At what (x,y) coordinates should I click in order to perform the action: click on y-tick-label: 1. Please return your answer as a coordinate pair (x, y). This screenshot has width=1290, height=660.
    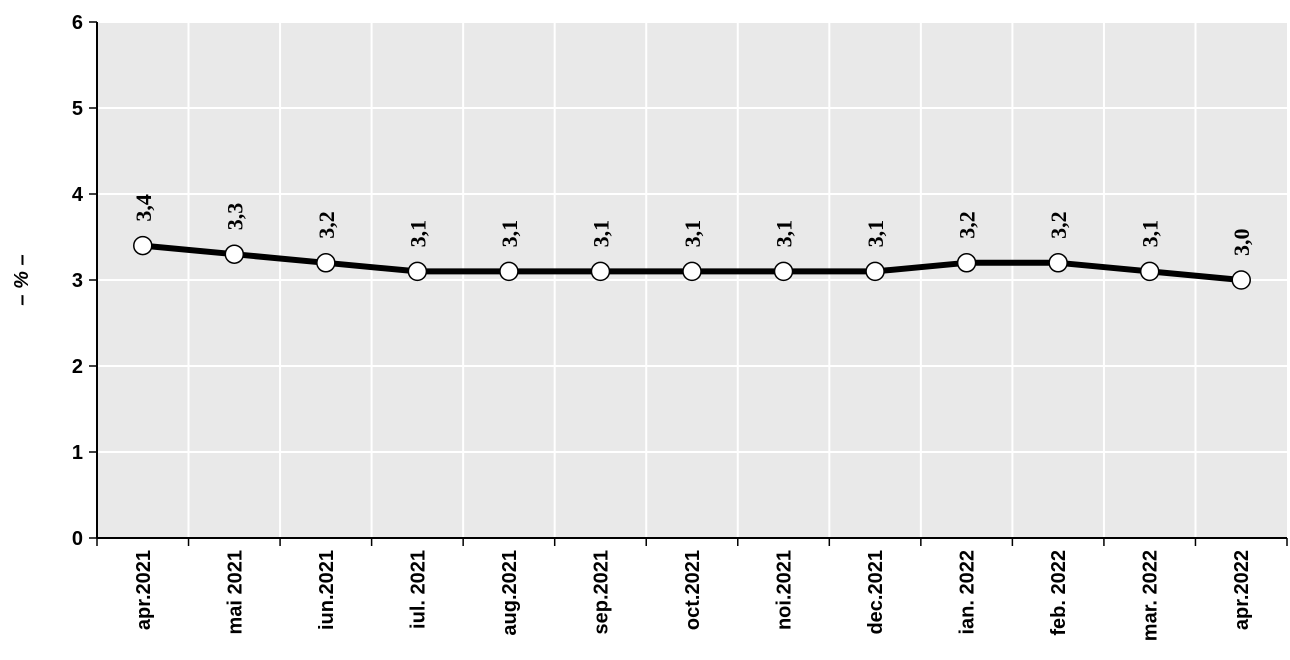
    Looking at the image, I should click on (77, 453).